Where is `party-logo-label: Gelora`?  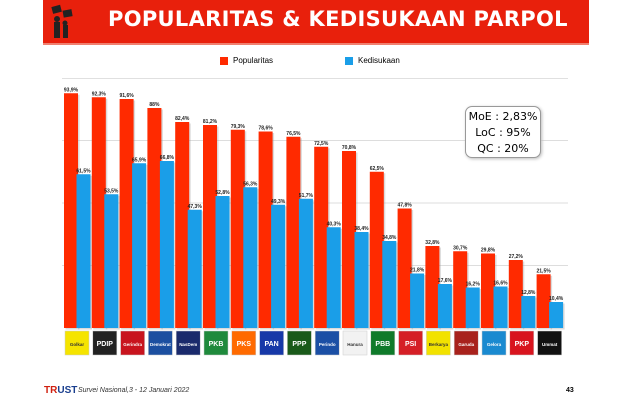 party-logo-label: Gelora is located at coordinates (494, 344).